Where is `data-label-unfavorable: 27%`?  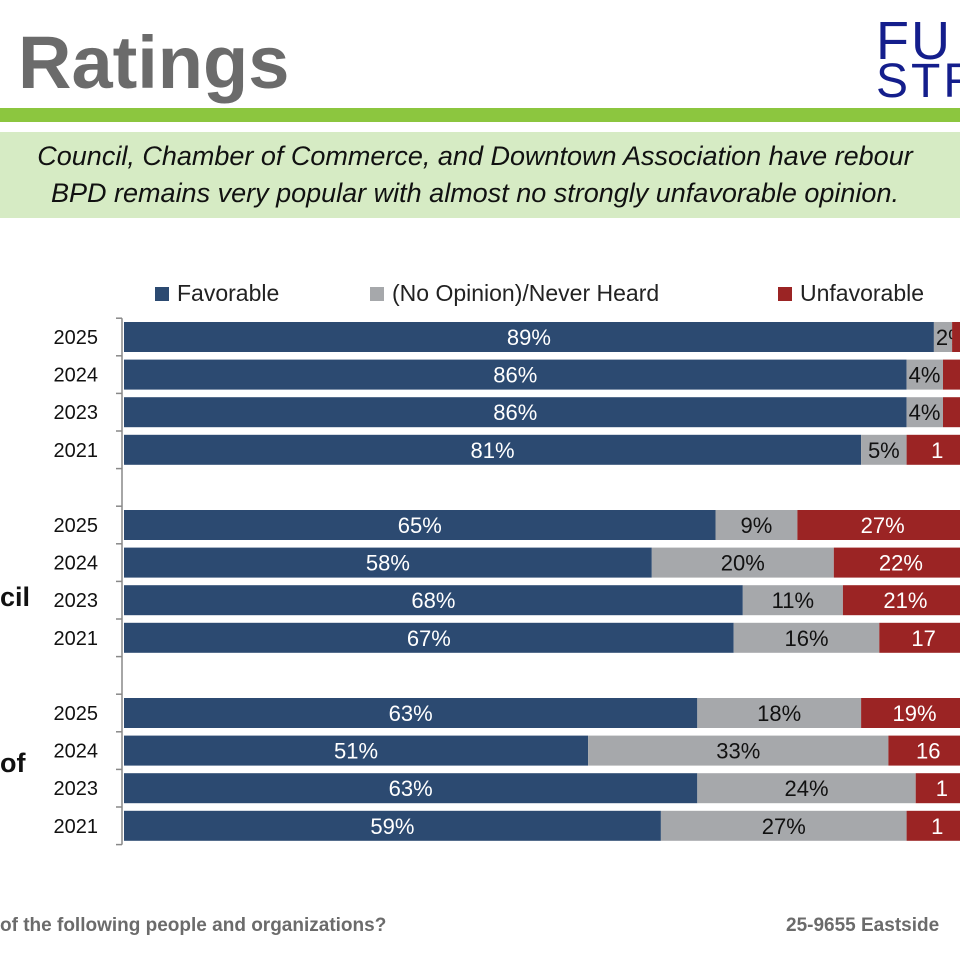
data-label-unfavorable: 27% is located at coordinates (883, 525).